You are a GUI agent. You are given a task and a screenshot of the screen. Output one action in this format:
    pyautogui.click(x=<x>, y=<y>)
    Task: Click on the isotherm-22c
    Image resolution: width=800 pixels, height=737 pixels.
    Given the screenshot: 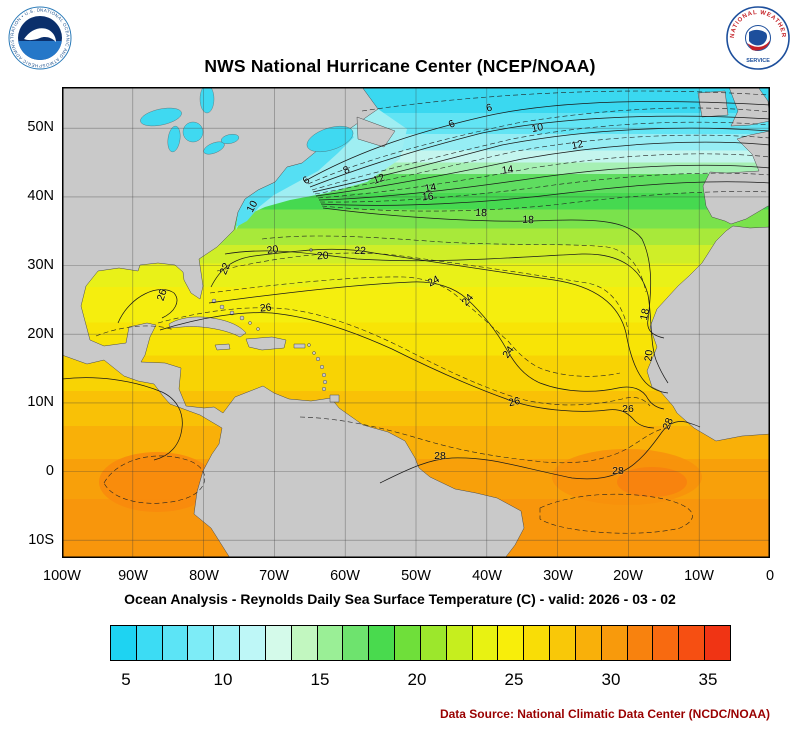 What is the action you would take?
    pyautogui.click(x=439, y=321)
    